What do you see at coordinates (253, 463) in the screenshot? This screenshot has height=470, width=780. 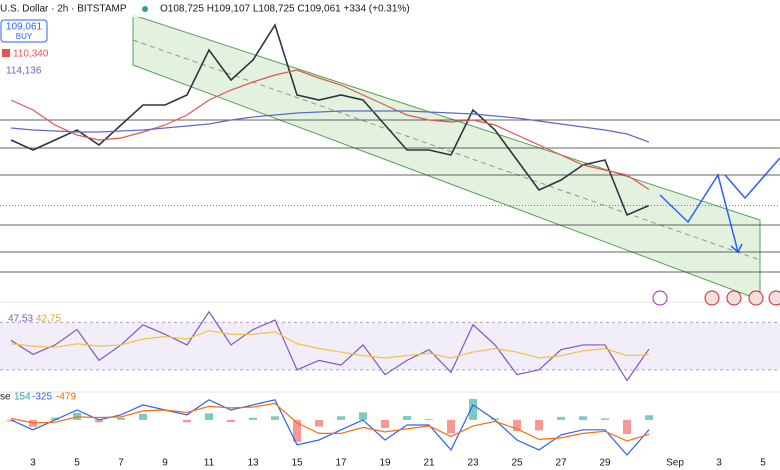 I see `x-tick-label: 13` at bounding box center [253, 463].